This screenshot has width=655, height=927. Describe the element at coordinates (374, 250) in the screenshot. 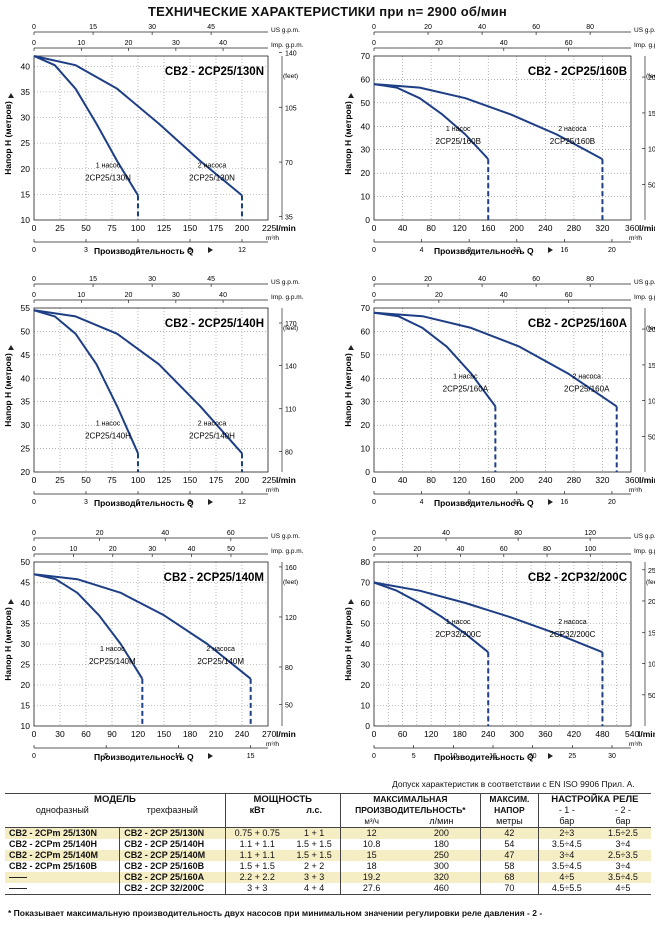

I see `m3h-tick-label: 0` at that location.